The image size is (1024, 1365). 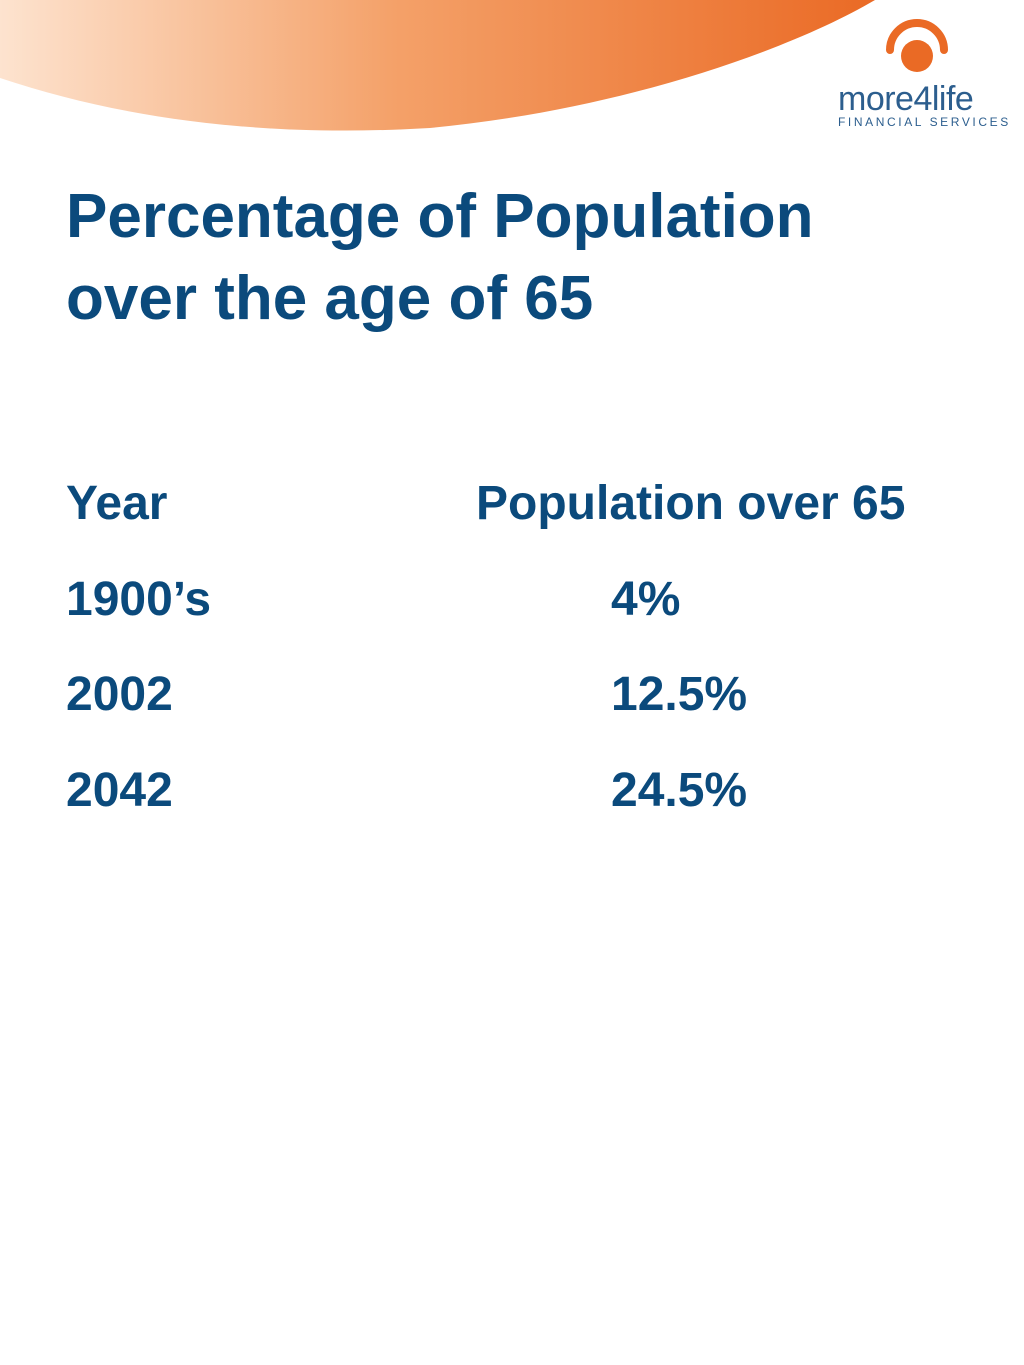 I want to click on table-row: 1900’s 4%, so click(x=516, y=600).